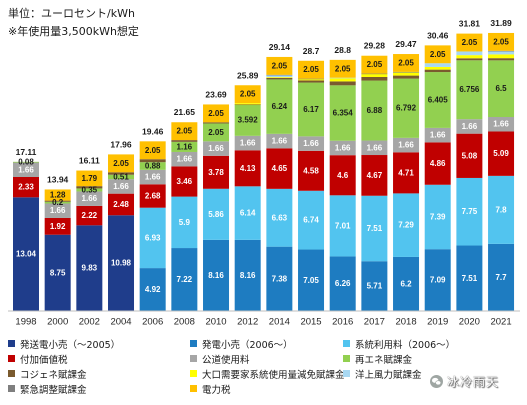 The width and height of the screenshot is (527, 405). What do you see at coordinates (57, 322) in the screenshot?
I see `x-tick-label-2000: 2000` at bounding box center [57, 322].